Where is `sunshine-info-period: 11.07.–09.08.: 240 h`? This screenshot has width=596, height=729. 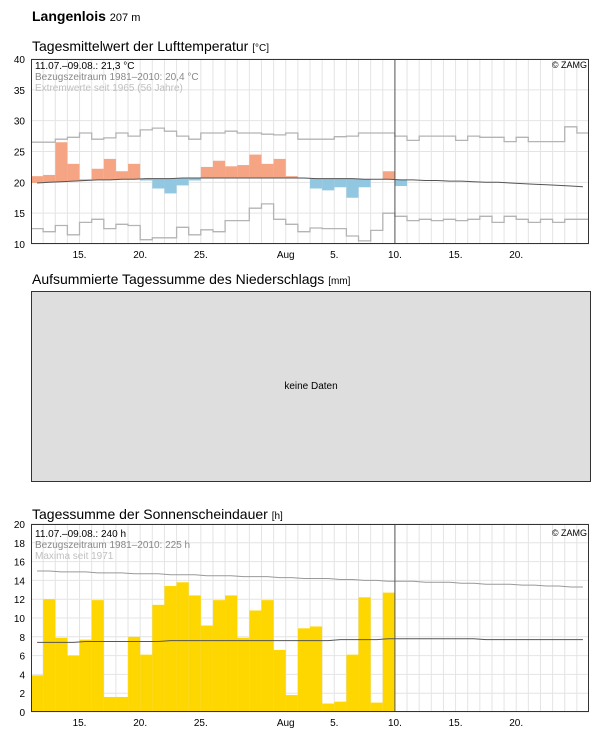
sunshine-info-period: 11.07.–09.08.: 240 h is located at coordinates (80, 534).